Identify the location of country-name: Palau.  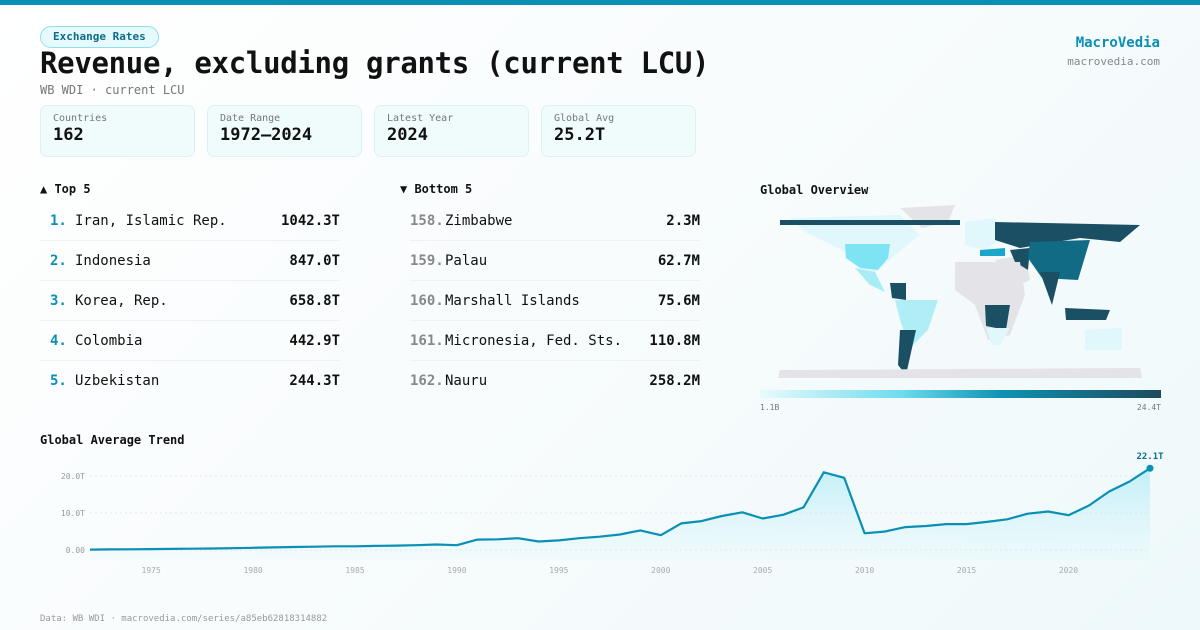
(466, 260).